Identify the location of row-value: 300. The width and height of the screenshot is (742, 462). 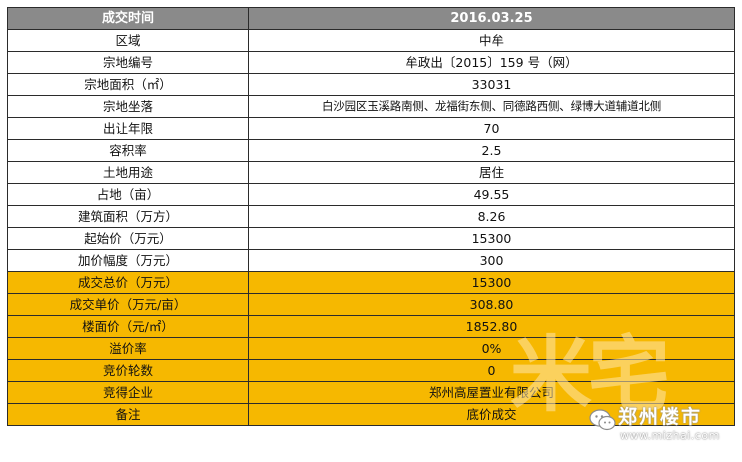
(491, 260).